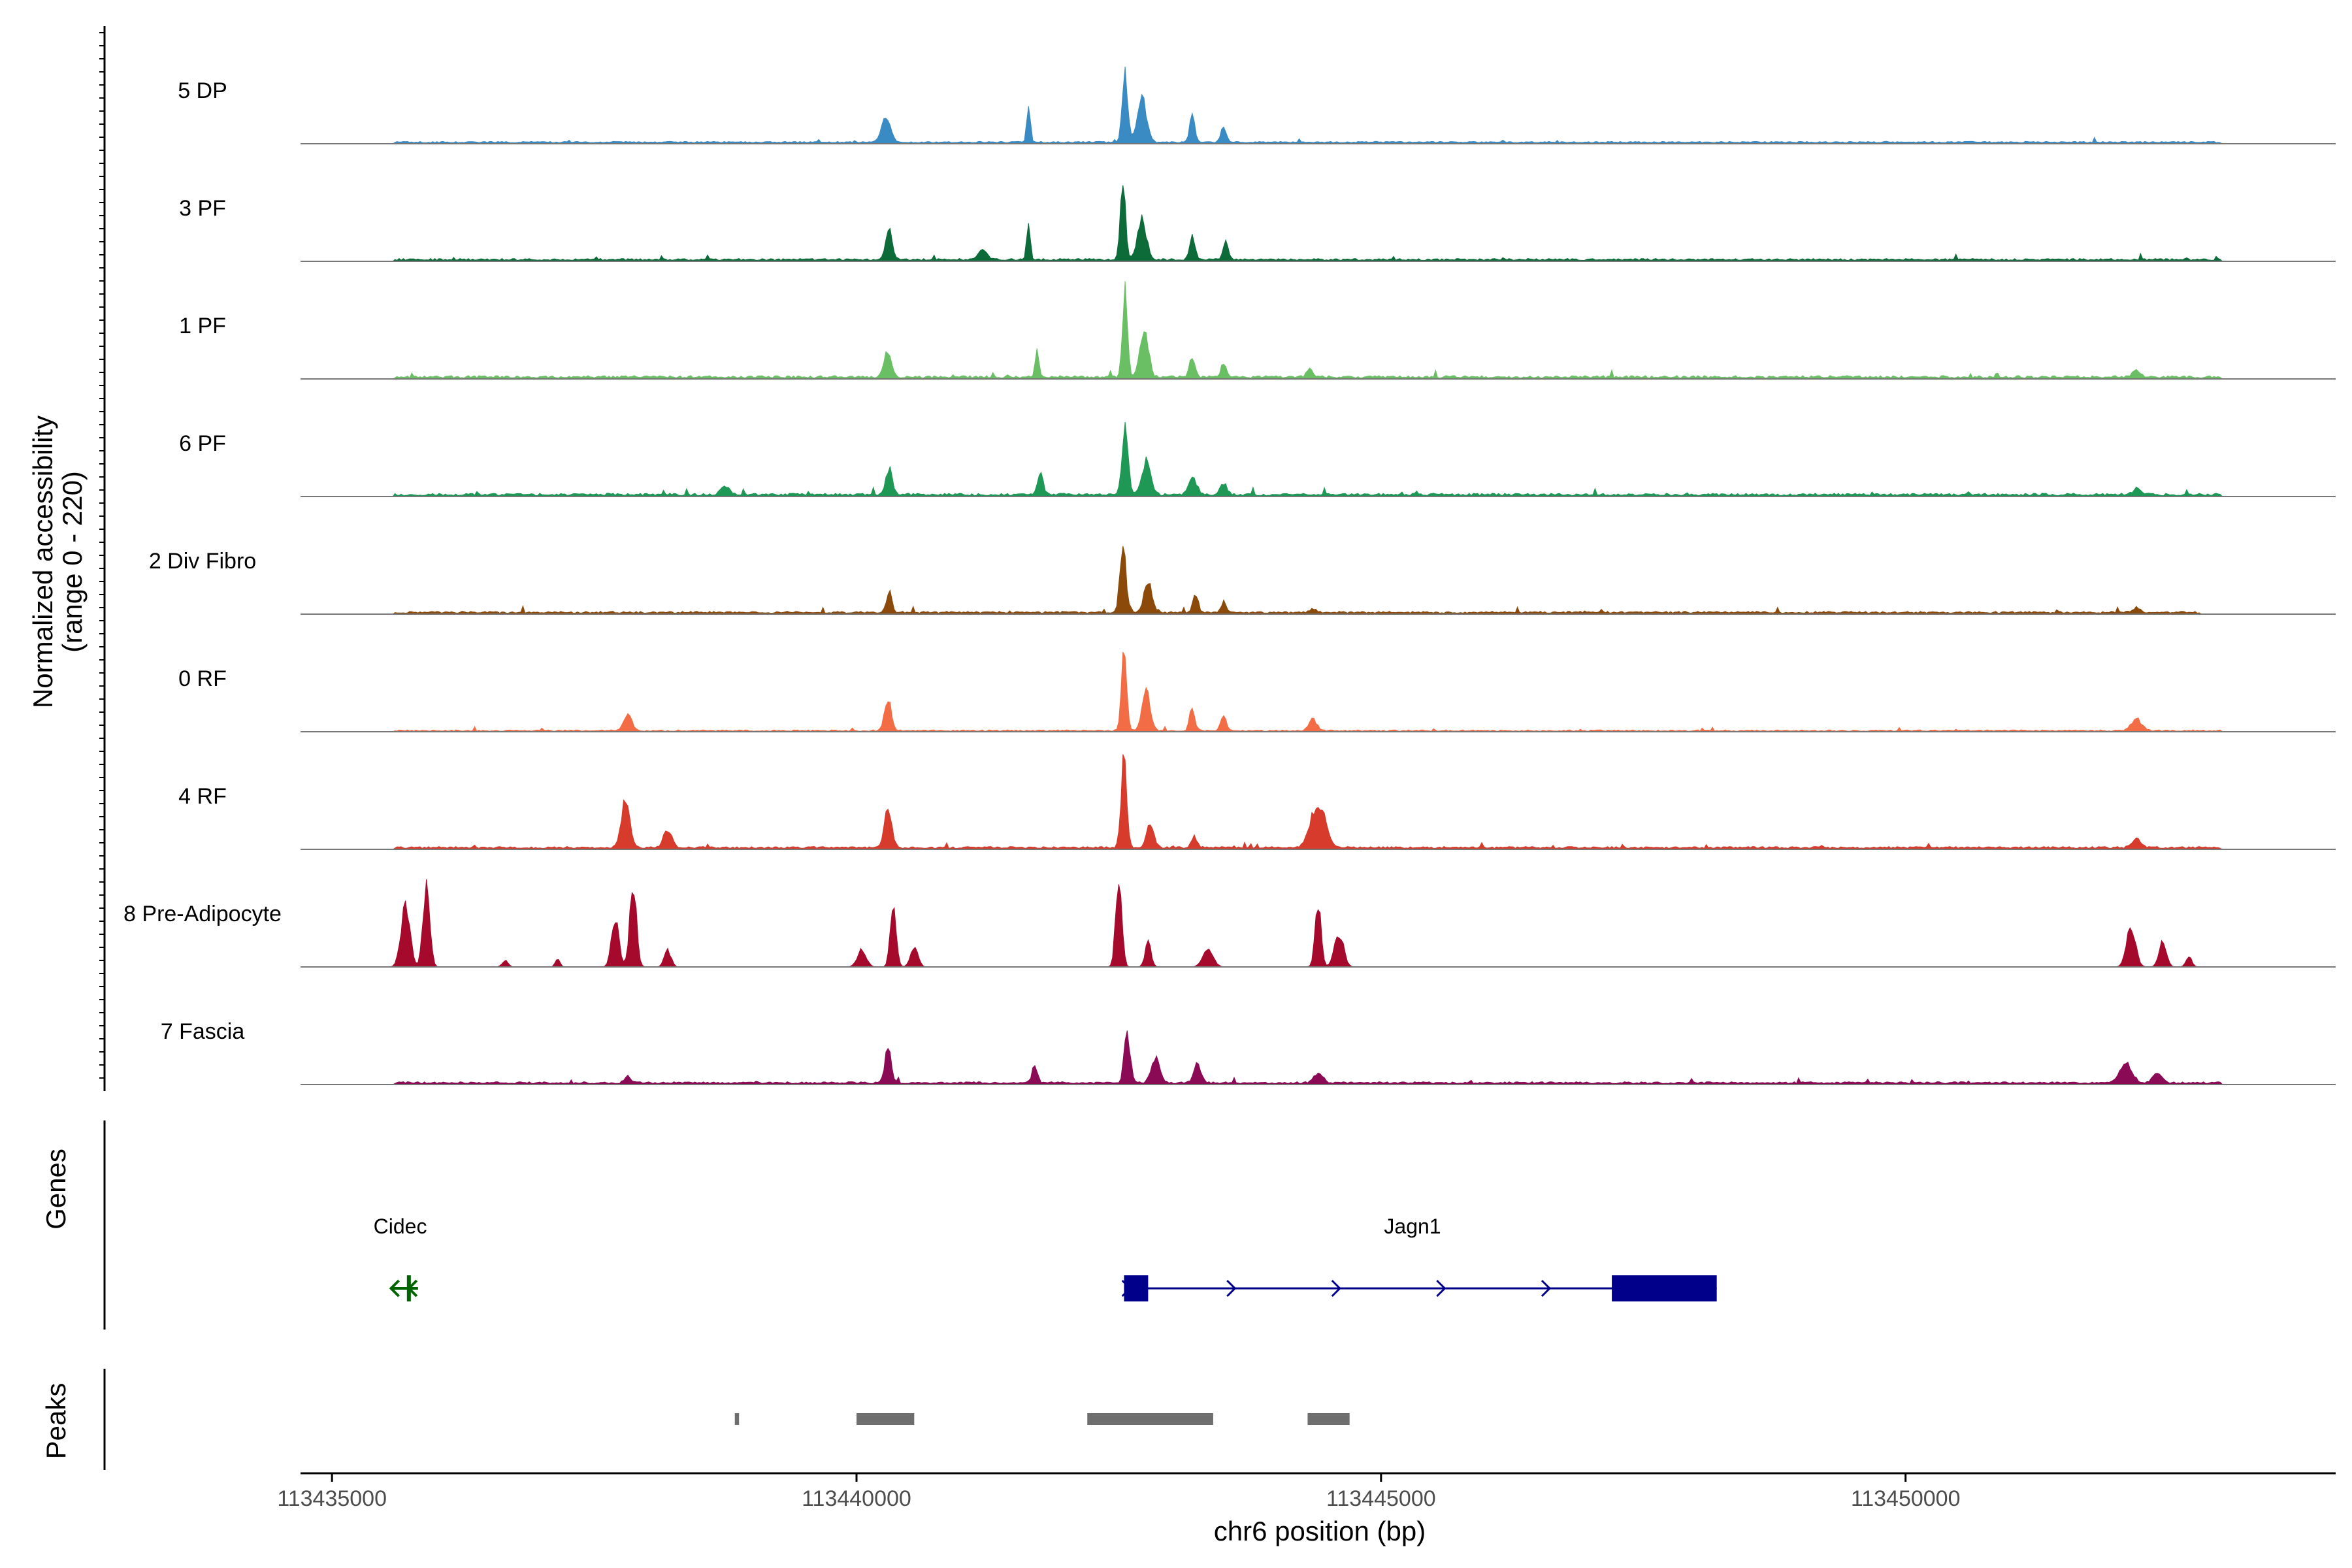 The height and width of the screenshot is (1568, 2352). I want to click on track-6-pf: 6 PF, so click(1257, 459).